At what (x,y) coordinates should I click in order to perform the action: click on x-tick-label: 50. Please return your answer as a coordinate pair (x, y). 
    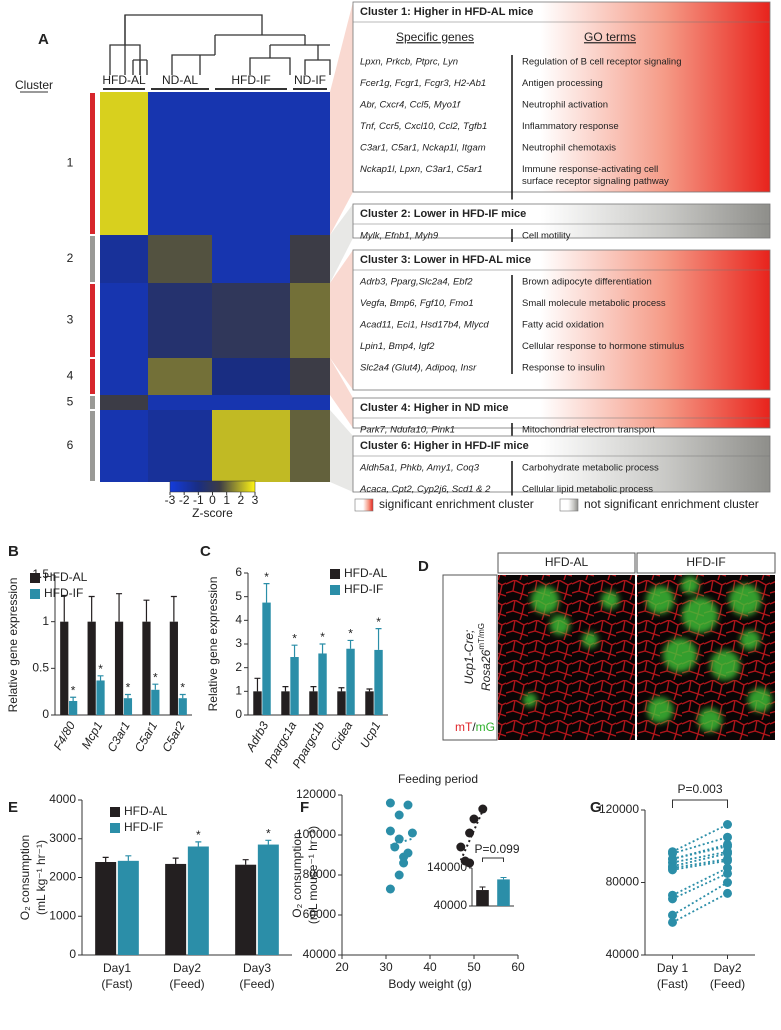
    Looking at the image, I should click on (474, 967).